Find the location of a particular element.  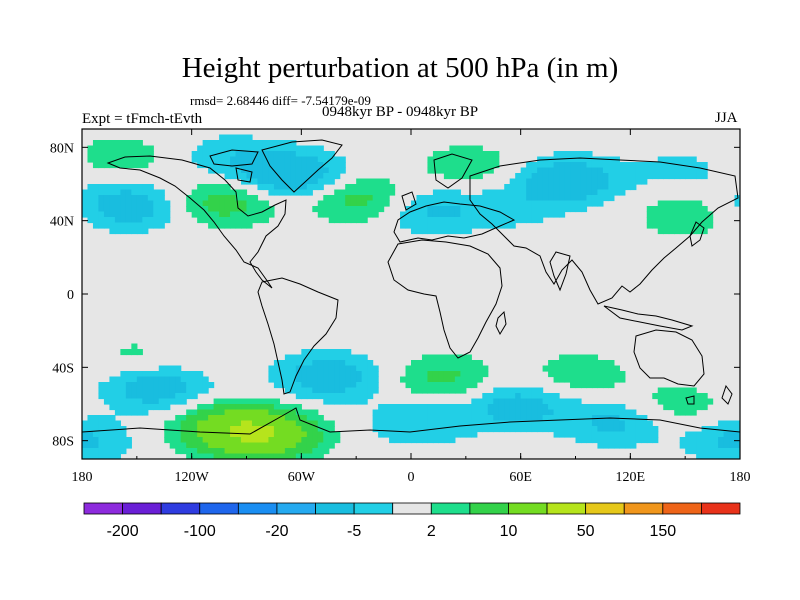

coast-africa is located at coordinates (445, 299).